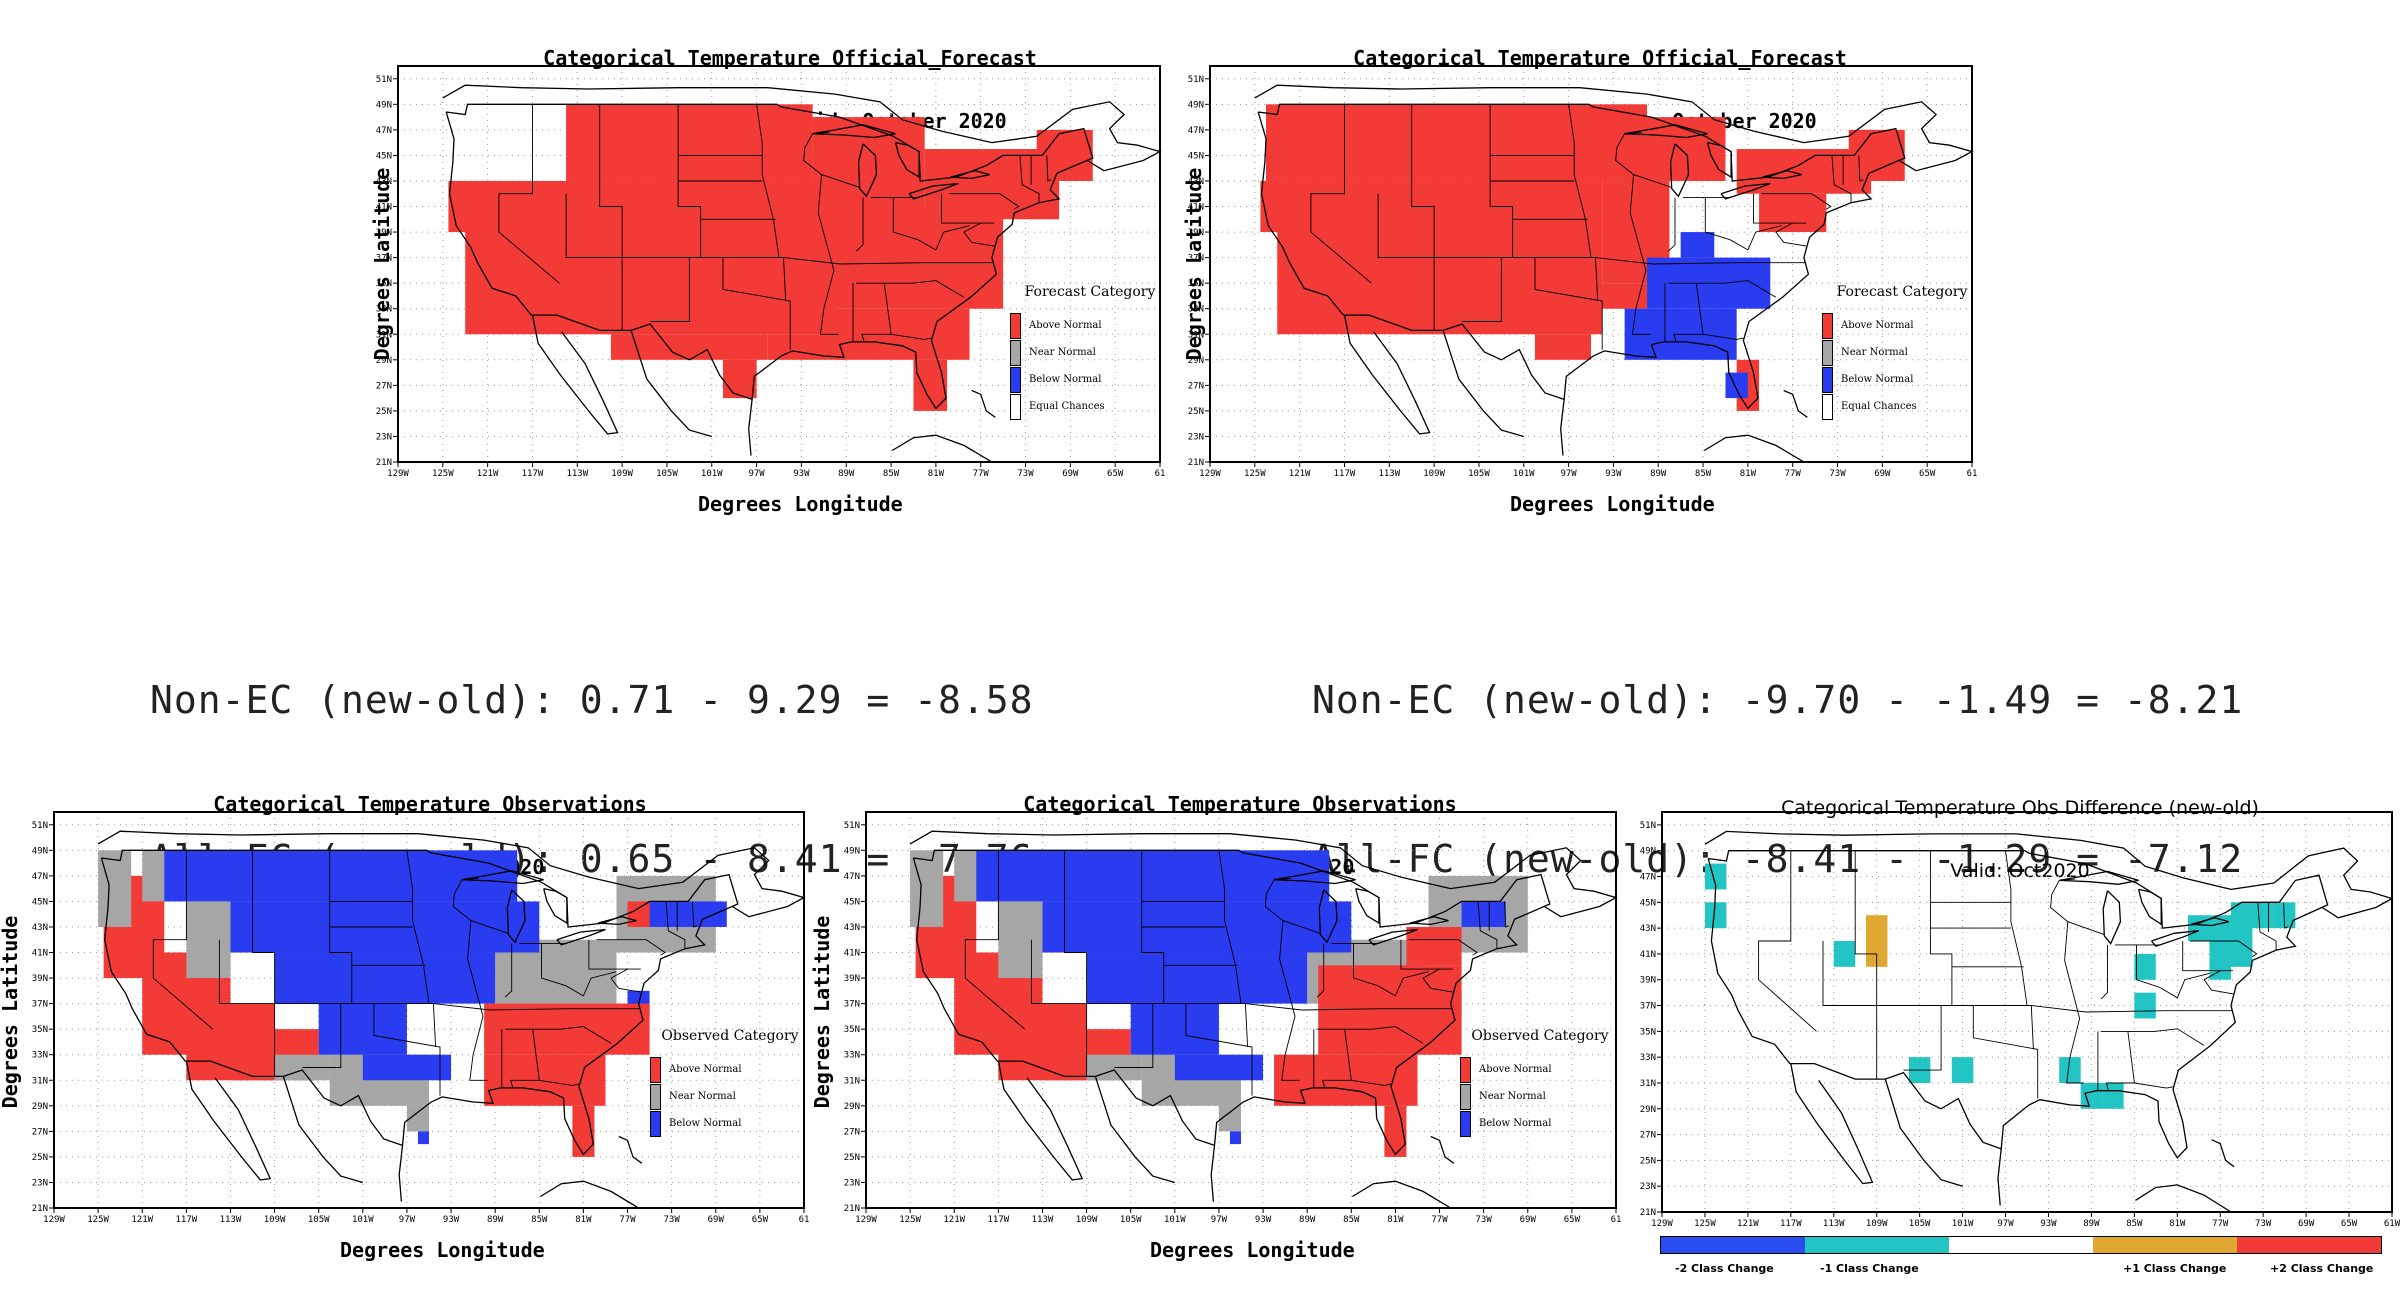 This screenshot has height=1306, width=2400. What do you see at coordinates (866, 1220) in the screenshot?
I see `lon-tick-label: 129W` at bounding box center [866, 1220].